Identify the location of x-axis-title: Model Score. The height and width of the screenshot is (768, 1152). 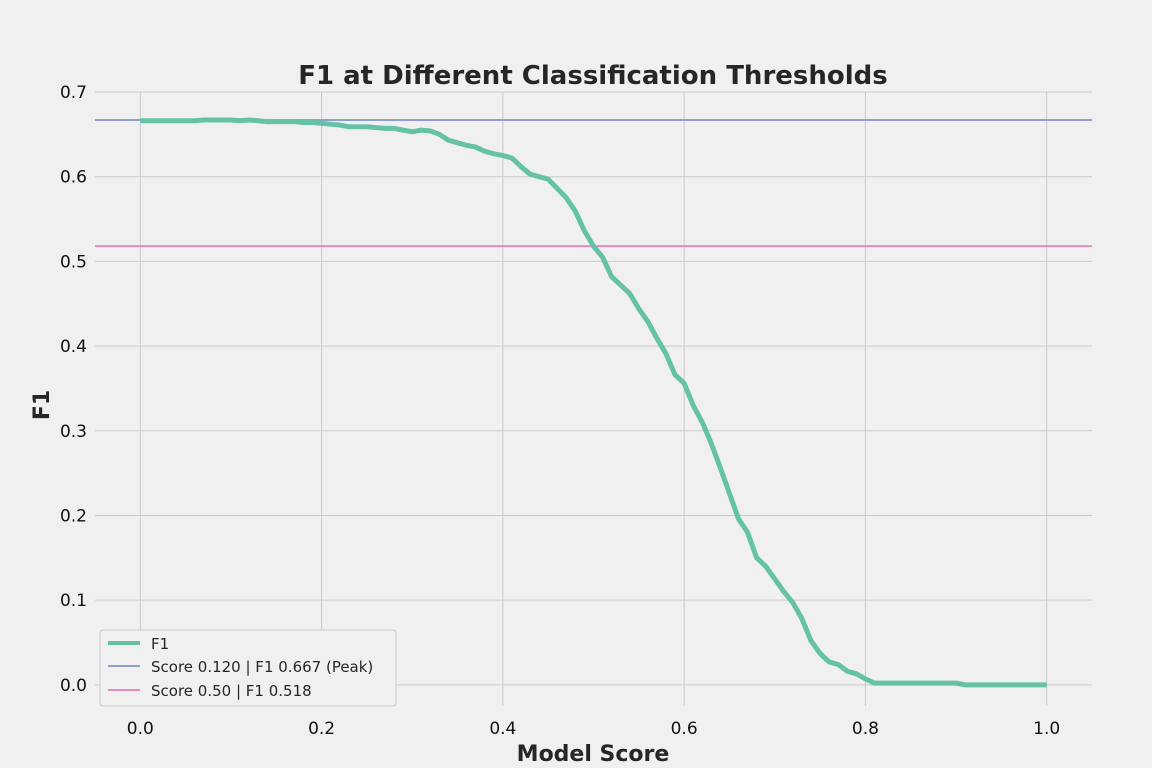
(593, 754).